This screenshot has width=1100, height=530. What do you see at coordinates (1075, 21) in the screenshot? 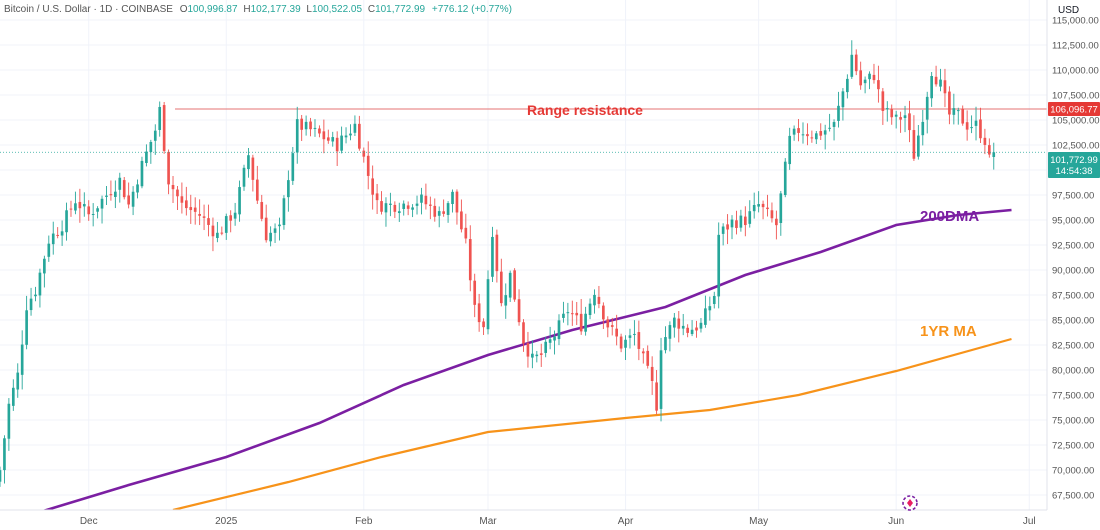
I see `y-tick-label: 115,000.00` at bounding box center [1075, 21].